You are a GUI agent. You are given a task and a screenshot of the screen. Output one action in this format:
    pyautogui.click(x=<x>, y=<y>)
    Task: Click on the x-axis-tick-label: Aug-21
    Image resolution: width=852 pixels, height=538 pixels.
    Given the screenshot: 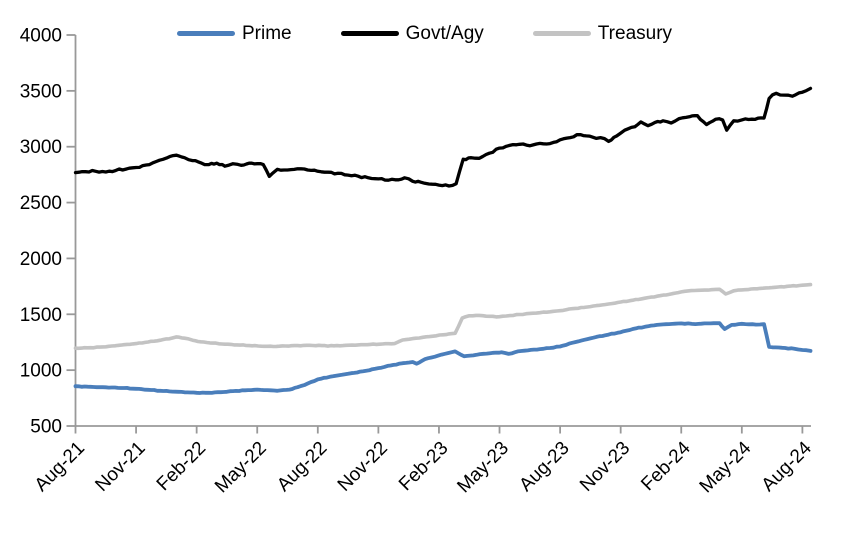 What is the action you would take?
    pyautogui.click(x=60, y=467)
    